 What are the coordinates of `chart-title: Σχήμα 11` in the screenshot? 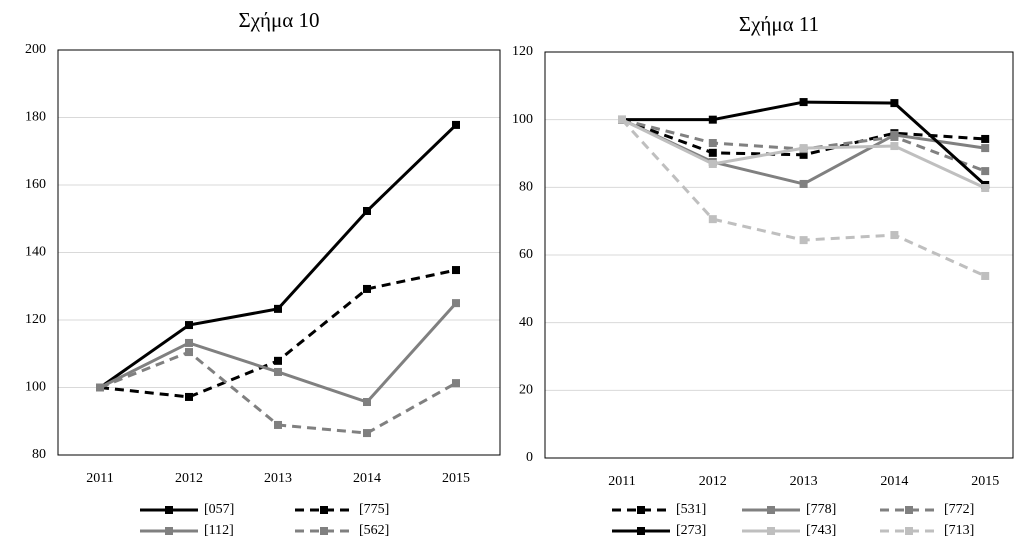 It's located at (779, 24).